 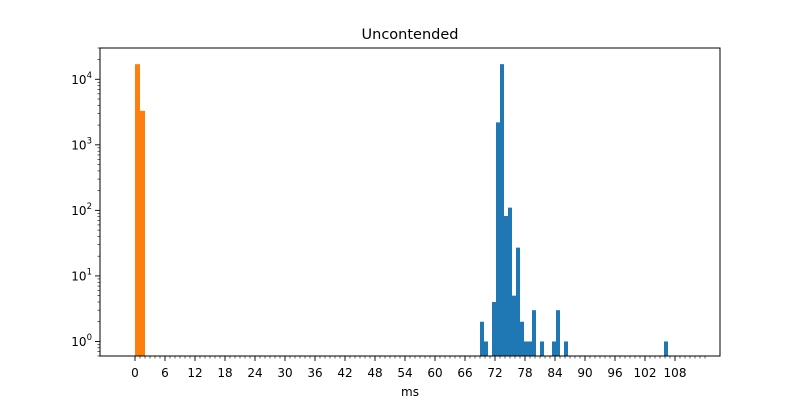 What do you see at coordinates (675, 373) in the screenshot?
I see `x-tick-label: 108` at bounding box center [675, 373].